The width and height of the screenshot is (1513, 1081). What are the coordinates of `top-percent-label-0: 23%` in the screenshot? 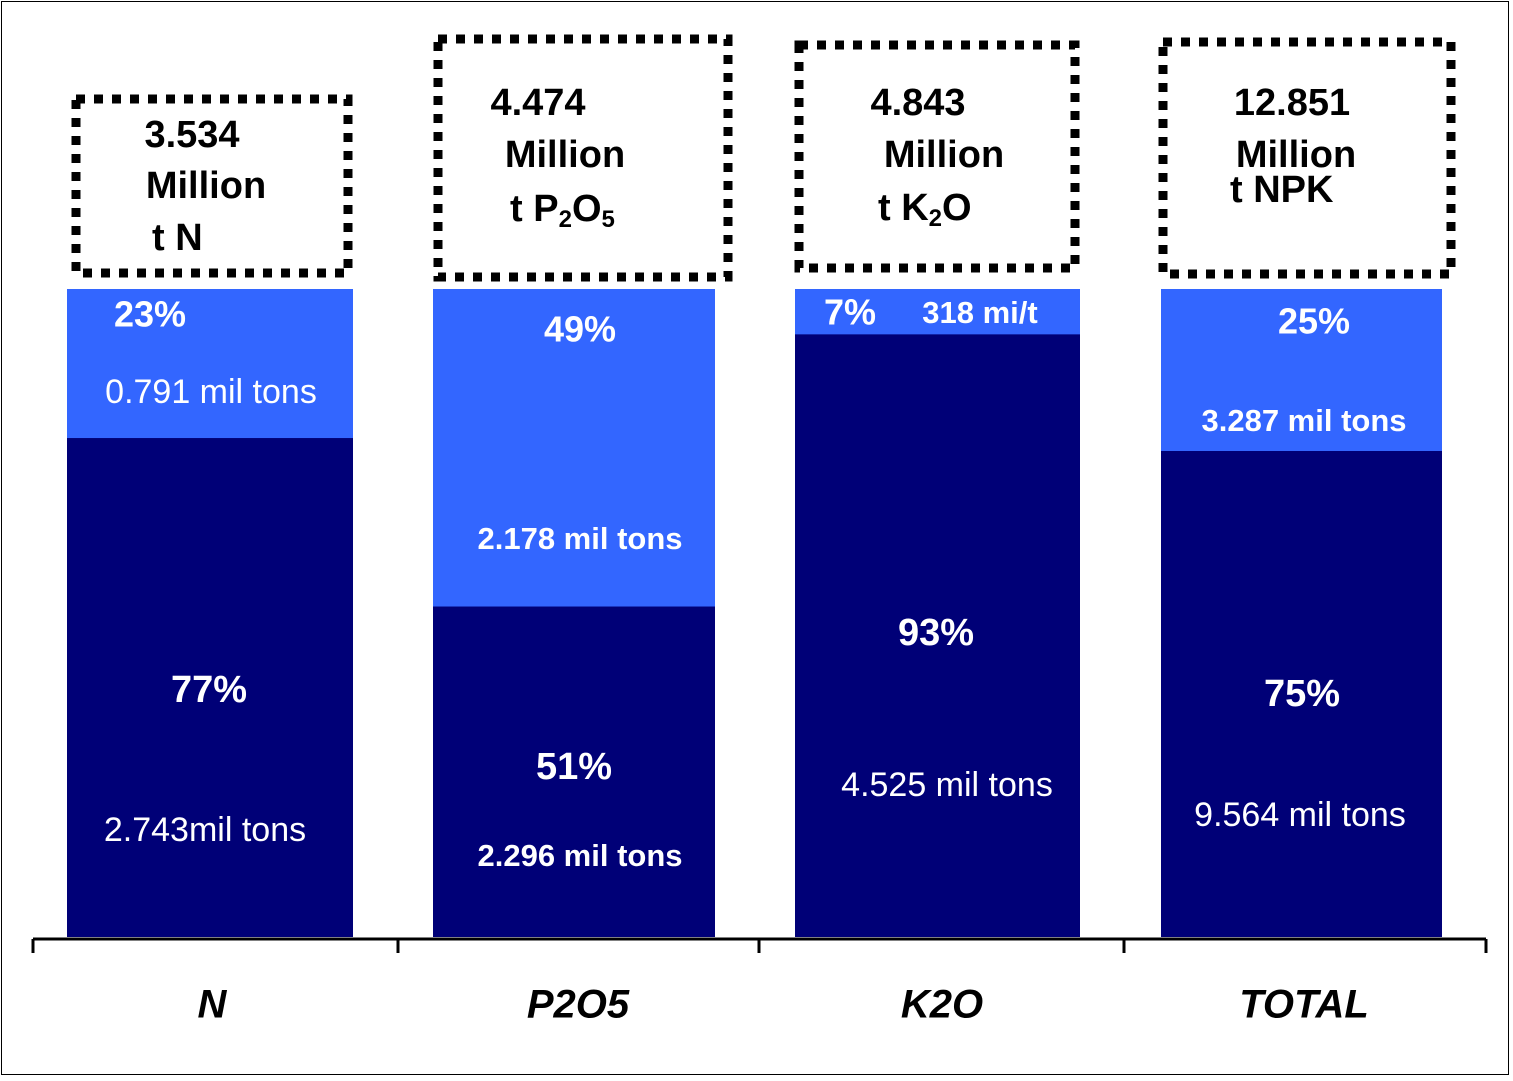 It's located at (150, 314).